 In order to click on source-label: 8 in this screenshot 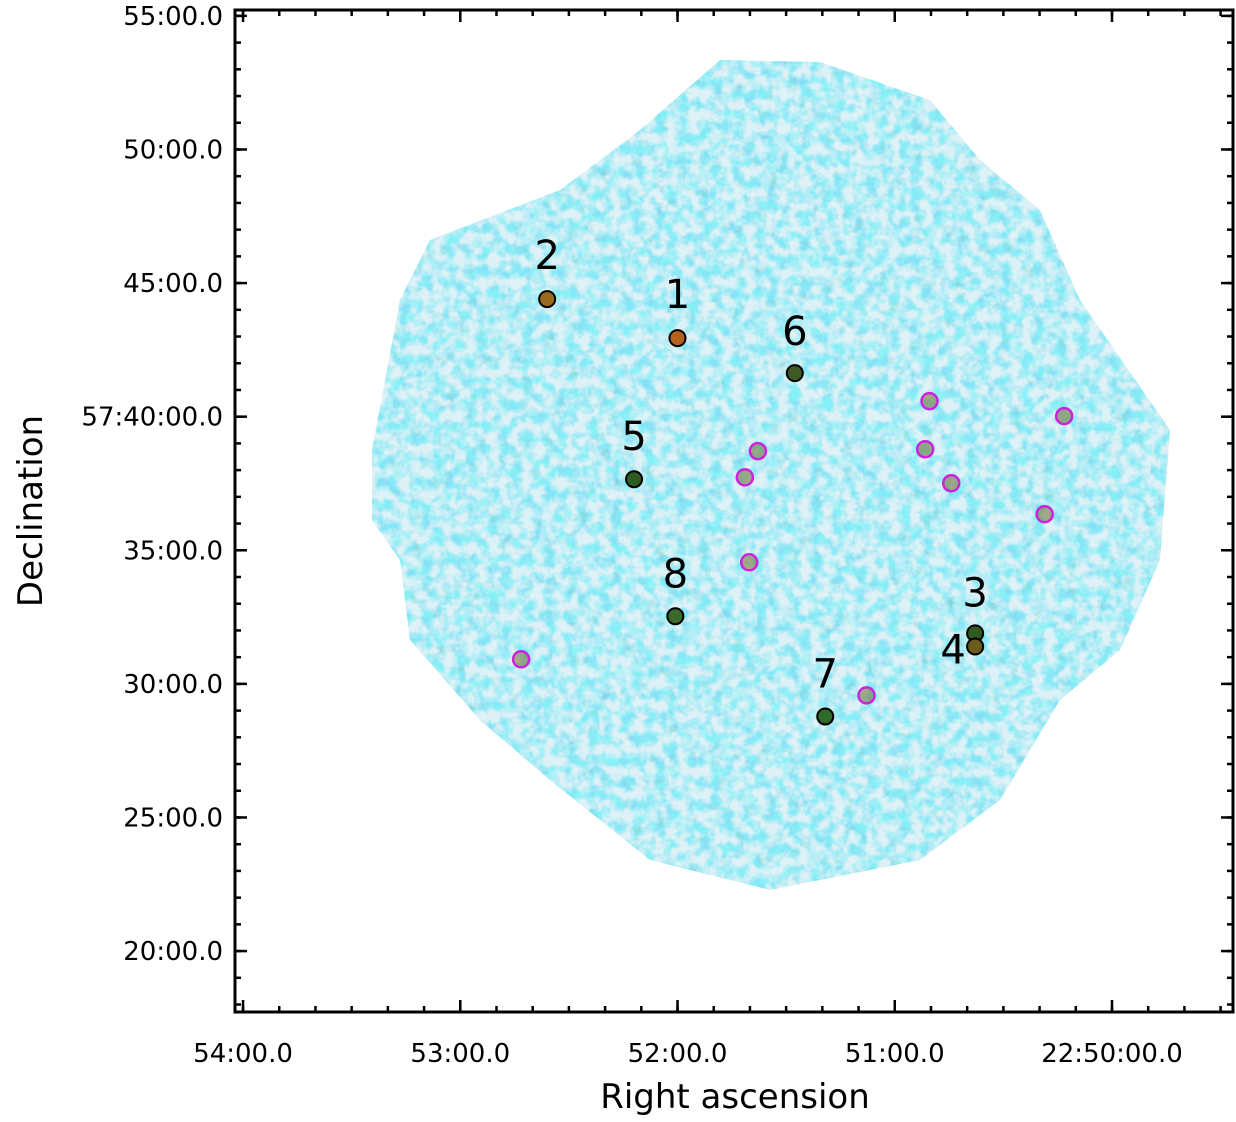, I will do `click(675, 574)`.